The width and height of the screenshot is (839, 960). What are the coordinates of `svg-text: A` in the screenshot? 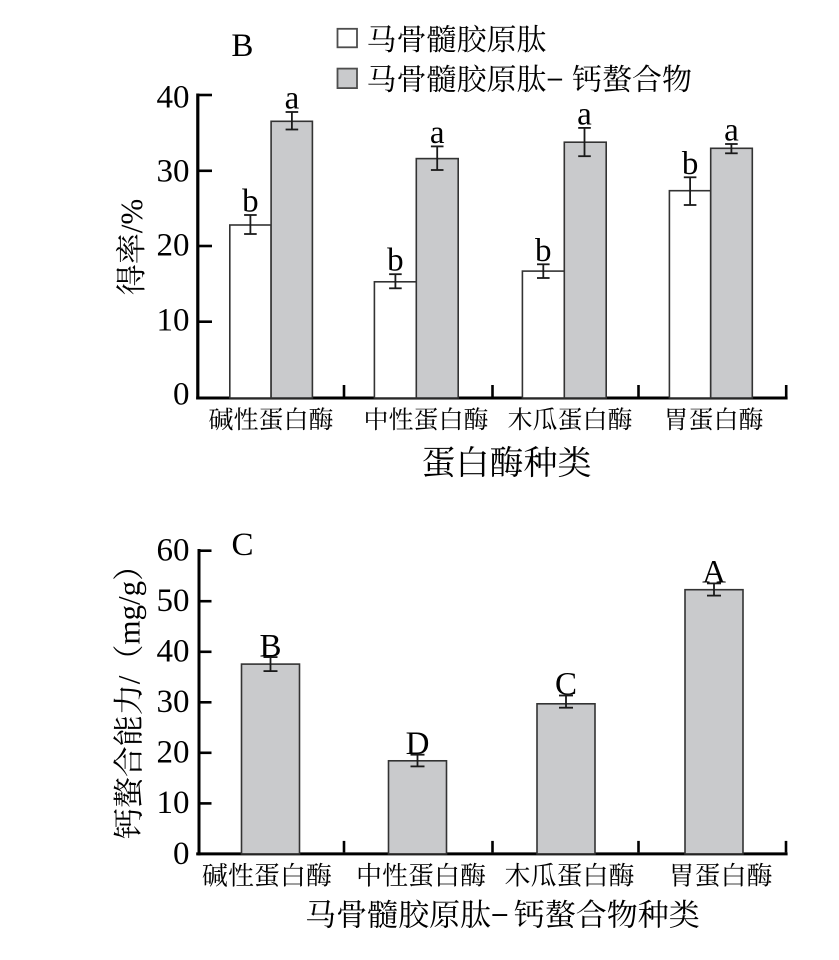 It's located at (714, 573).